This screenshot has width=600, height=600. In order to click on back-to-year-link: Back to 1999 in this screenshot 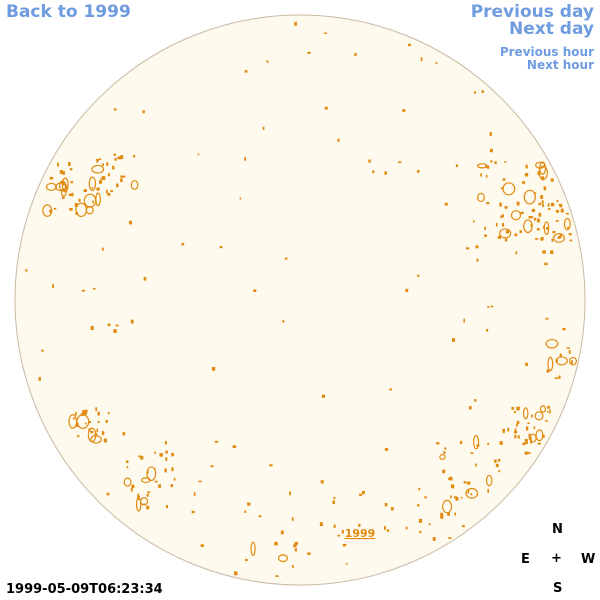, I will do `click(68, 12)`.